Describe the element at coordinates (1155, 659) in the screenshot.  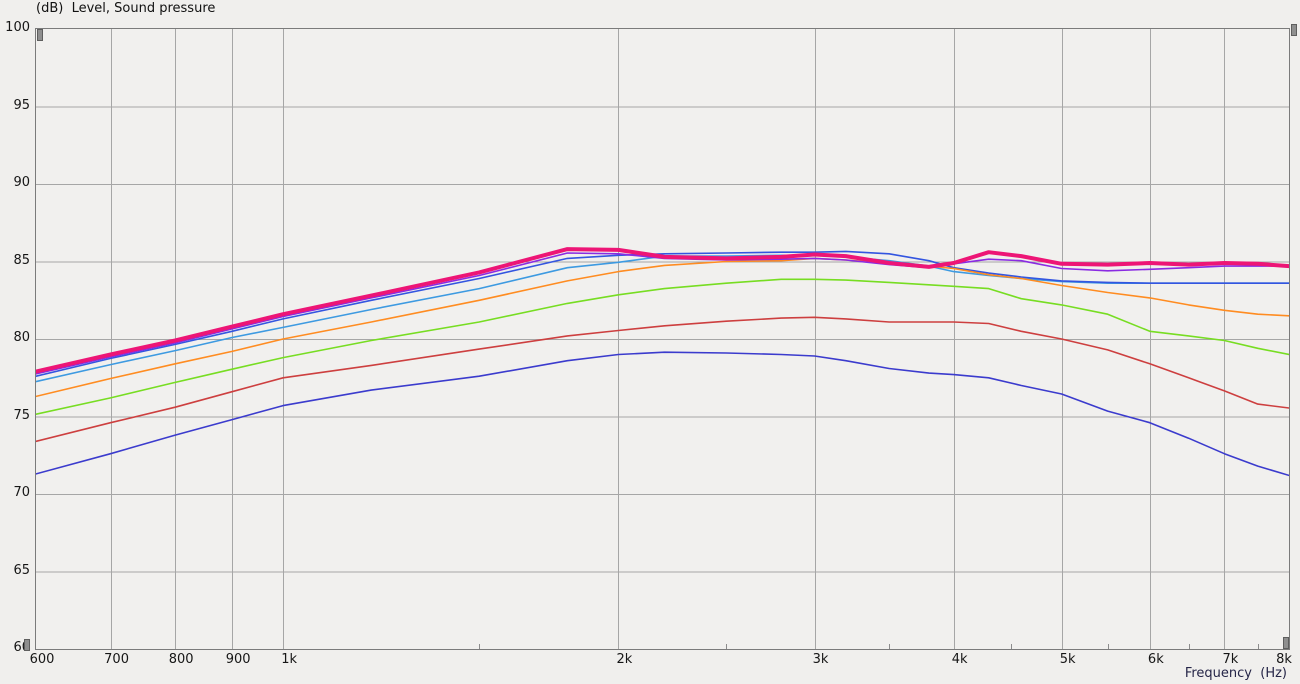
I see `x-tick-label: 6k` at that location.